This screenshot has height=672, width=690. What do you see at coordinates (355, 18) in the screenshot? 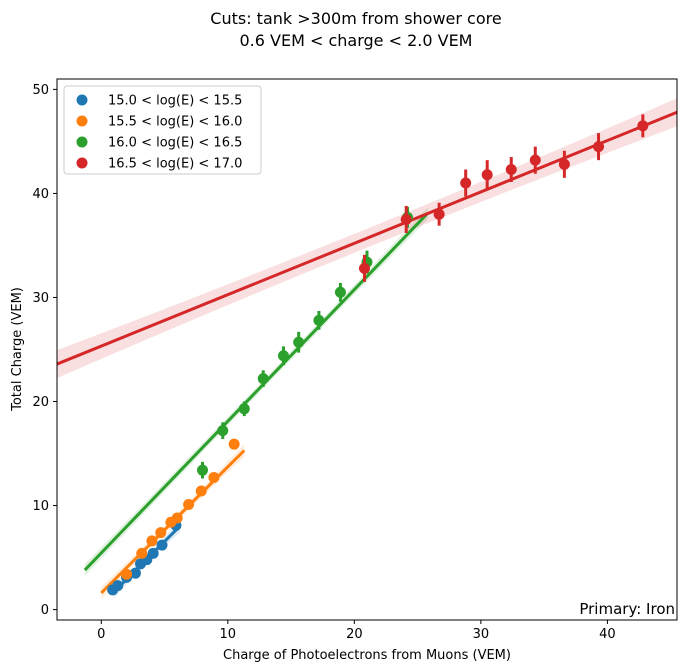
I see `chart-title-line-1: Cuts: tank >300m from shower core` at bounding box center [355, 18].